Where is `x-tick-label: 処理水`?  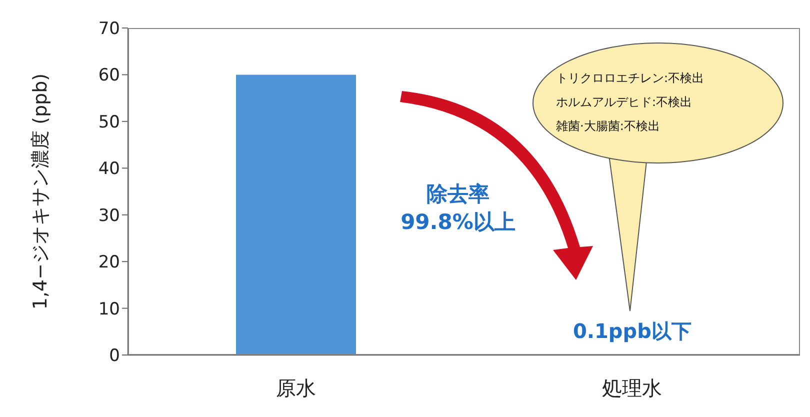
x-tick-label: 処理水 is located at coordinates (632, 388).